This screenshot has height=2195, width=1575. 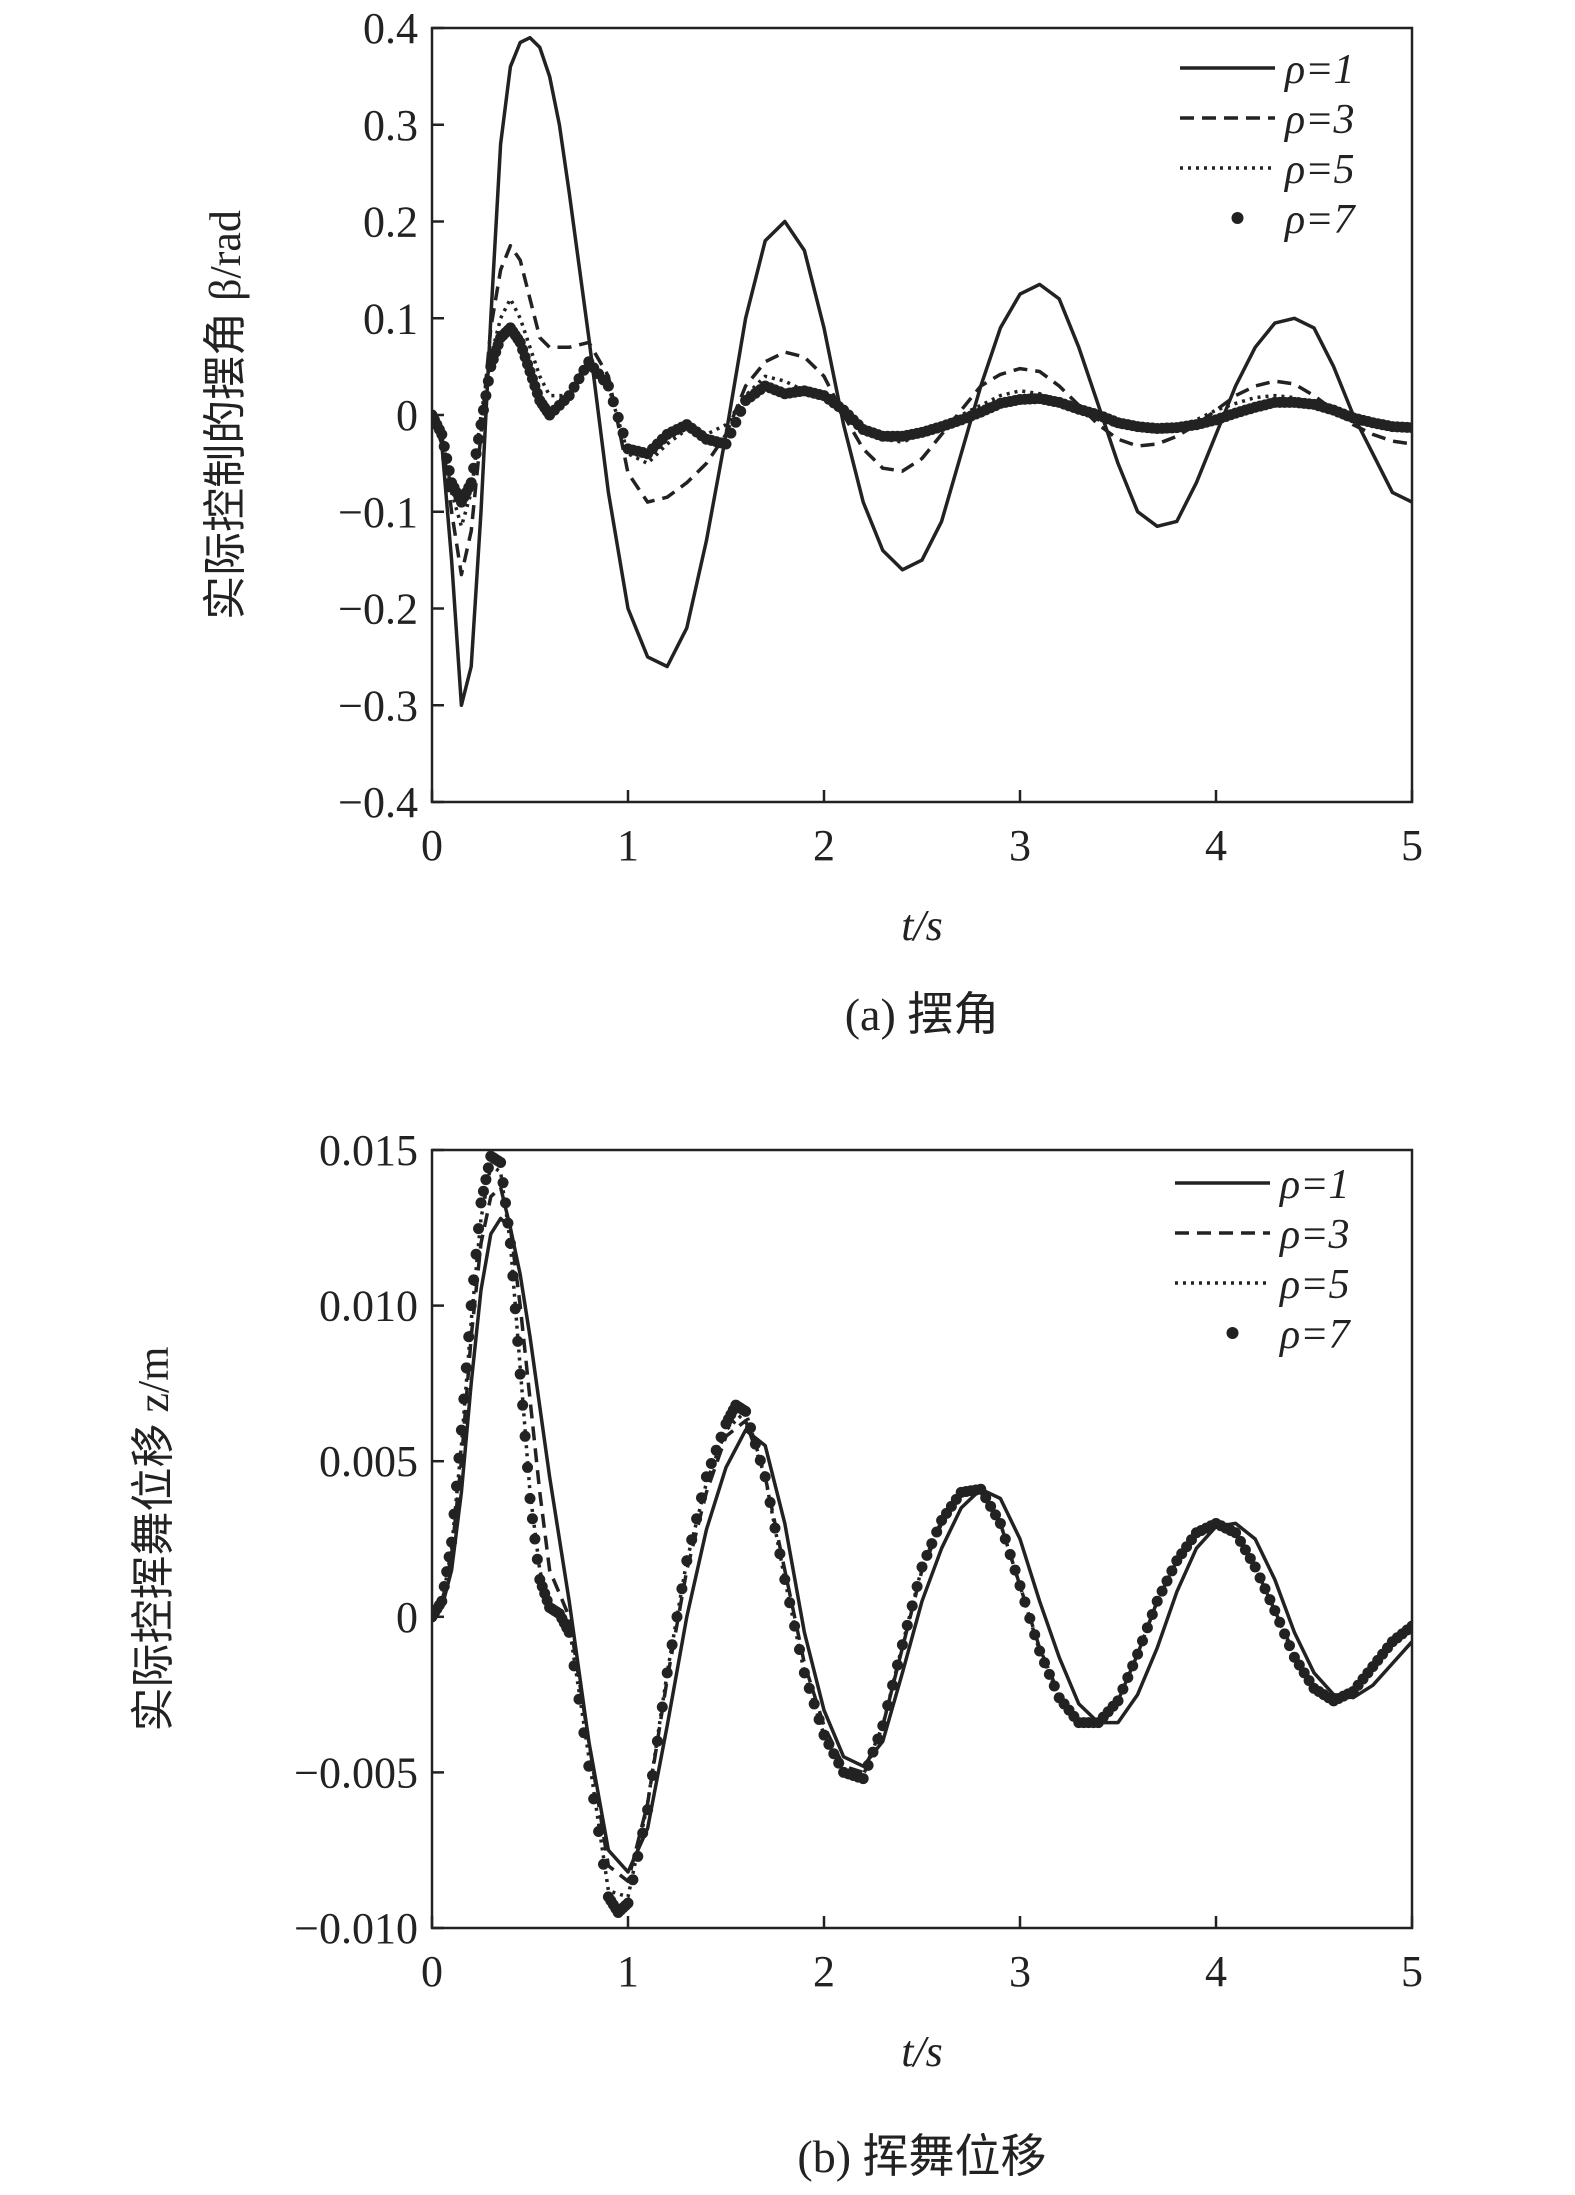 What do you see at coordinates (922, 2051) in the screenshot?
I see `x-axis-label: t/s` at bounding box center [922, 2051].